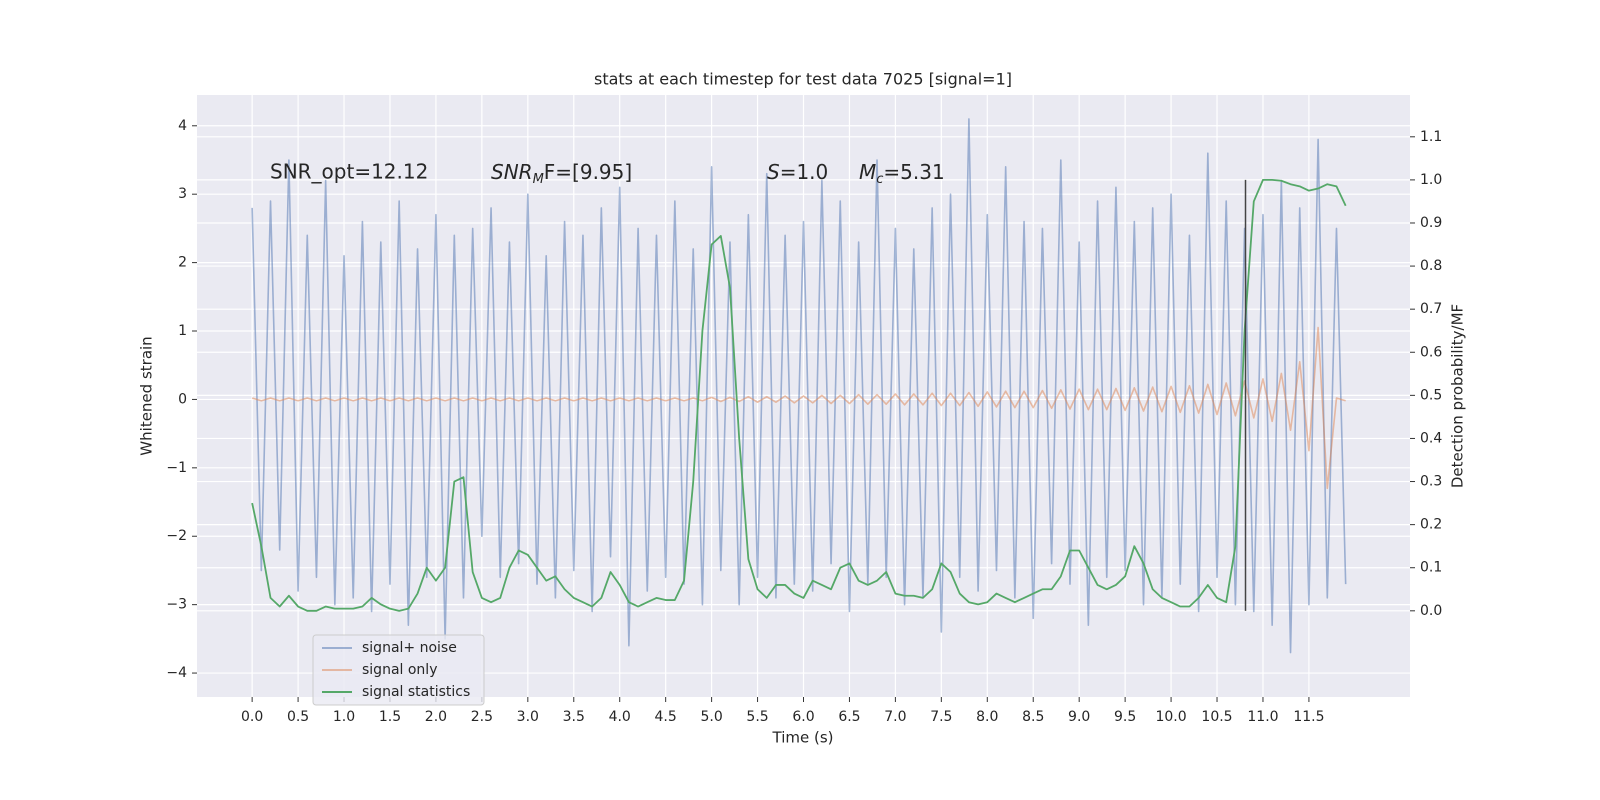 Image resolution: width=1600 pixels, height=800 pixels. Describe the element at coordinates (1431, 438) in the screenshot. I see `y2-tick-label: 0.4` at that location.